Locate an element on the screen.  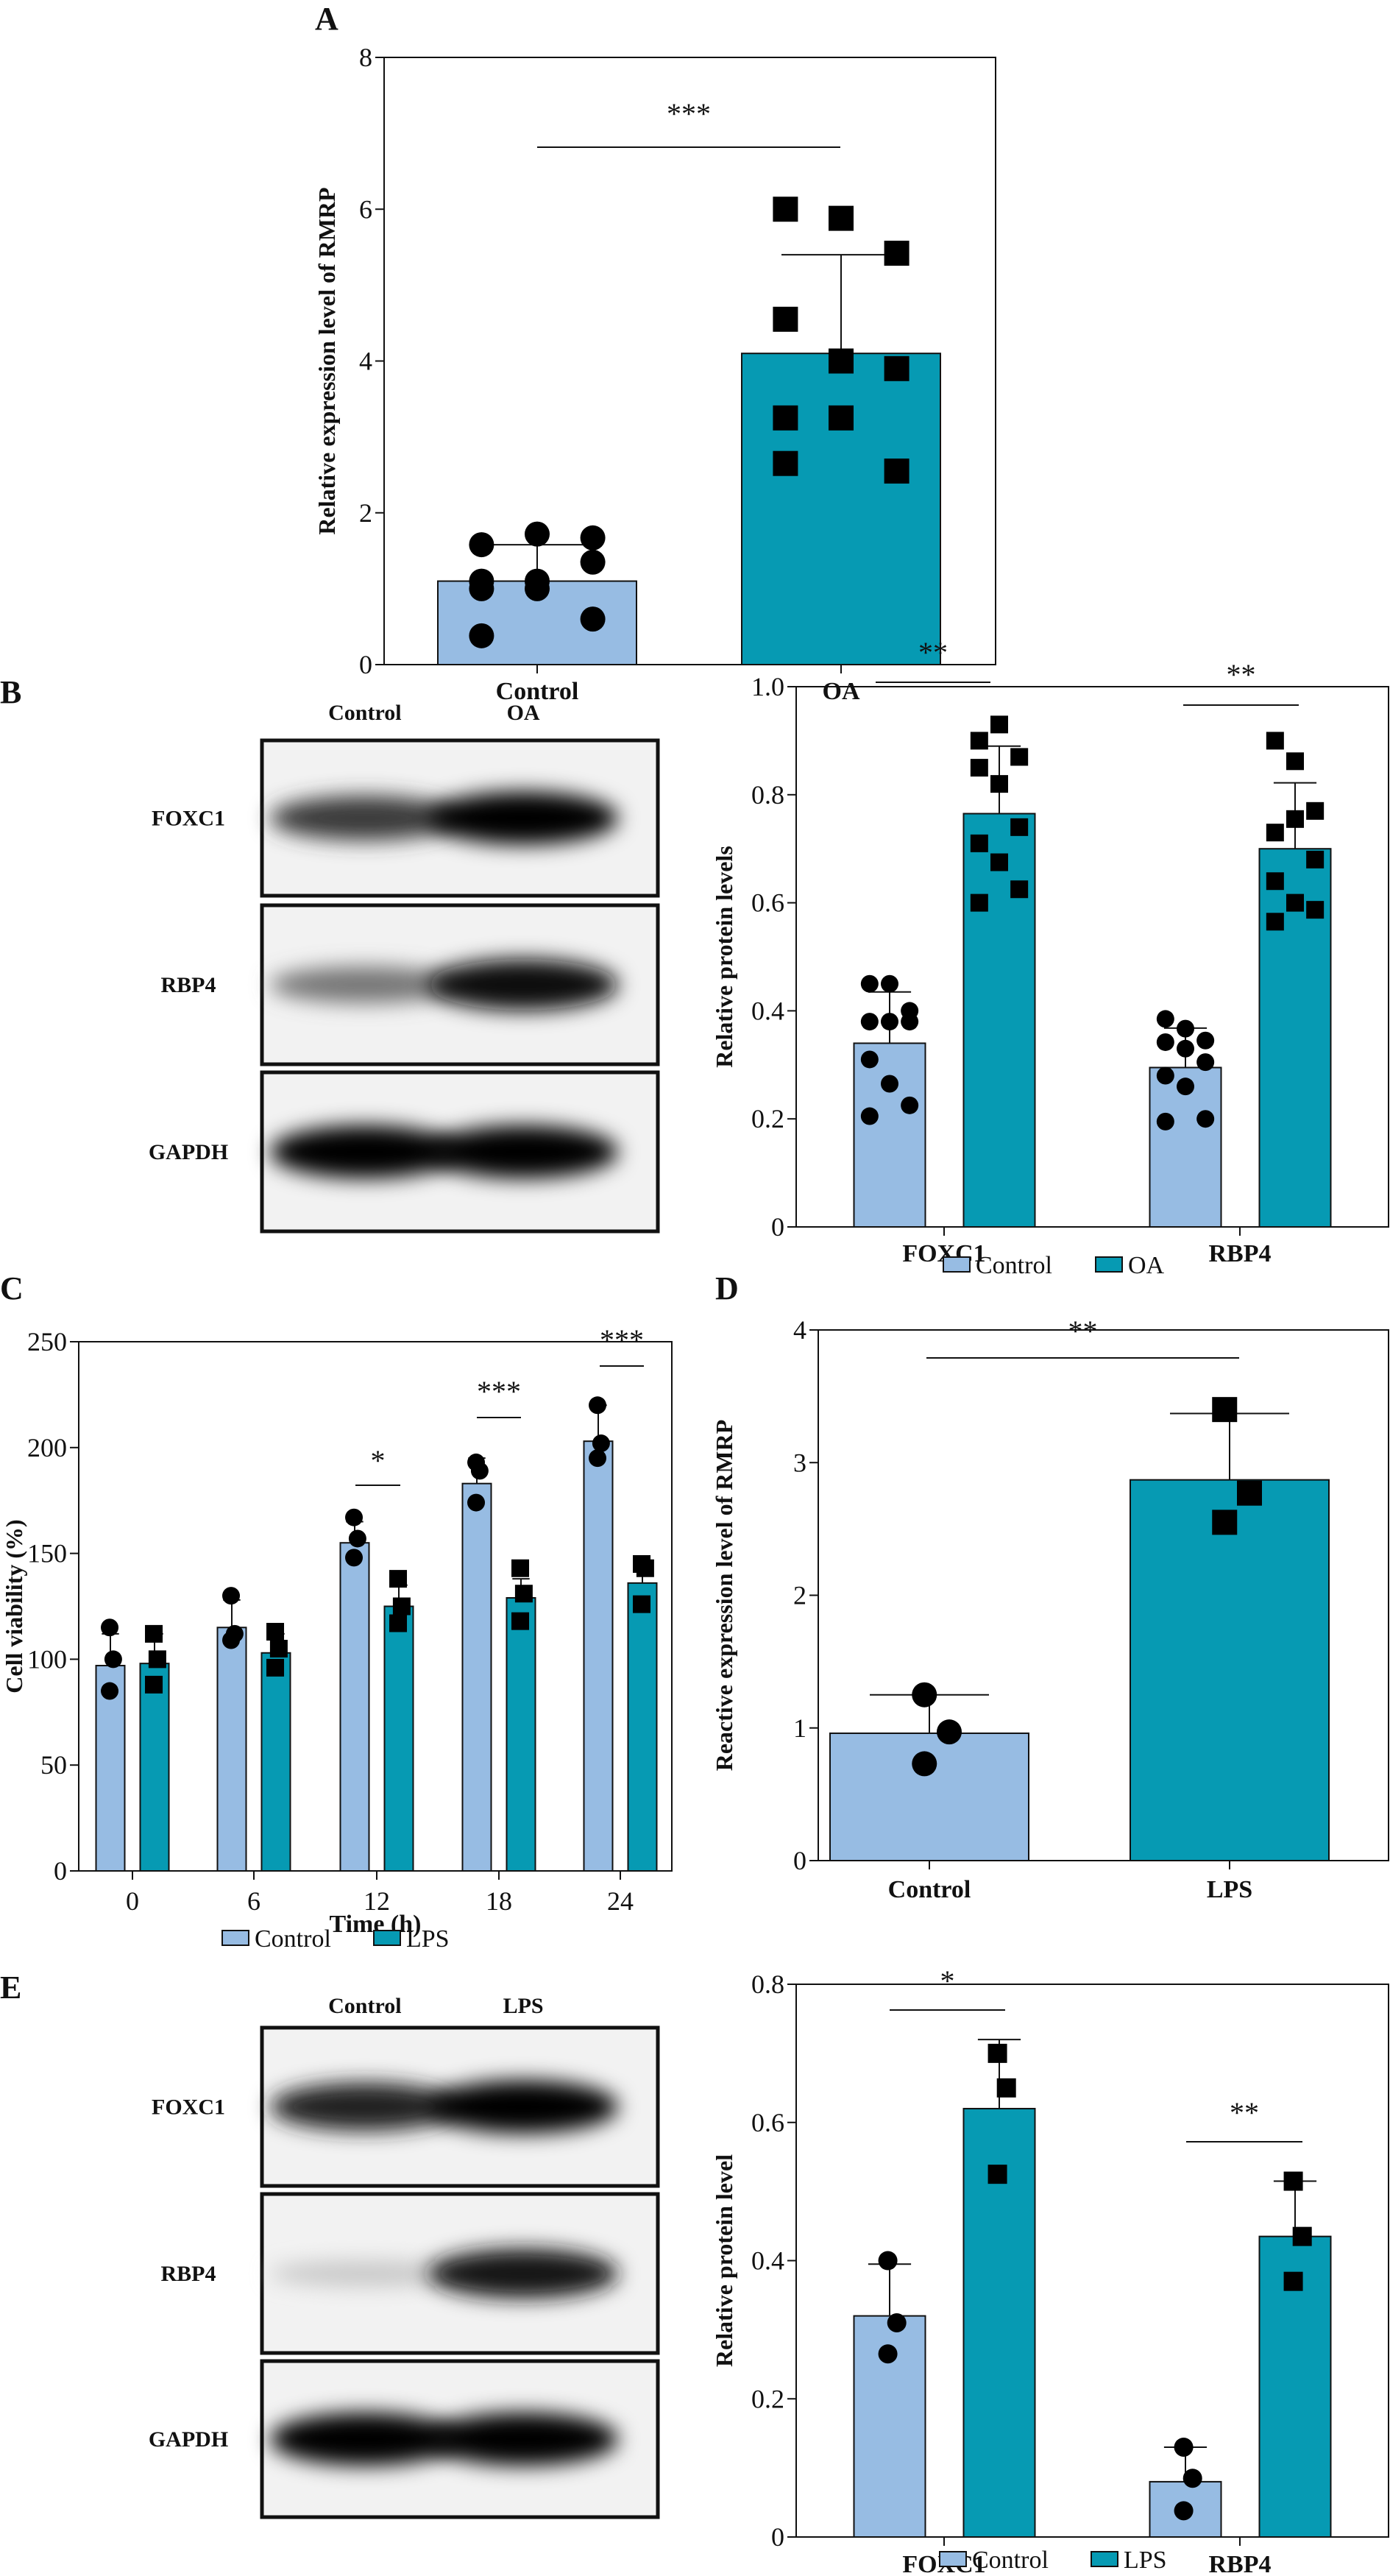
x-tick-label: 0 is located at coordinates (132, 1901).